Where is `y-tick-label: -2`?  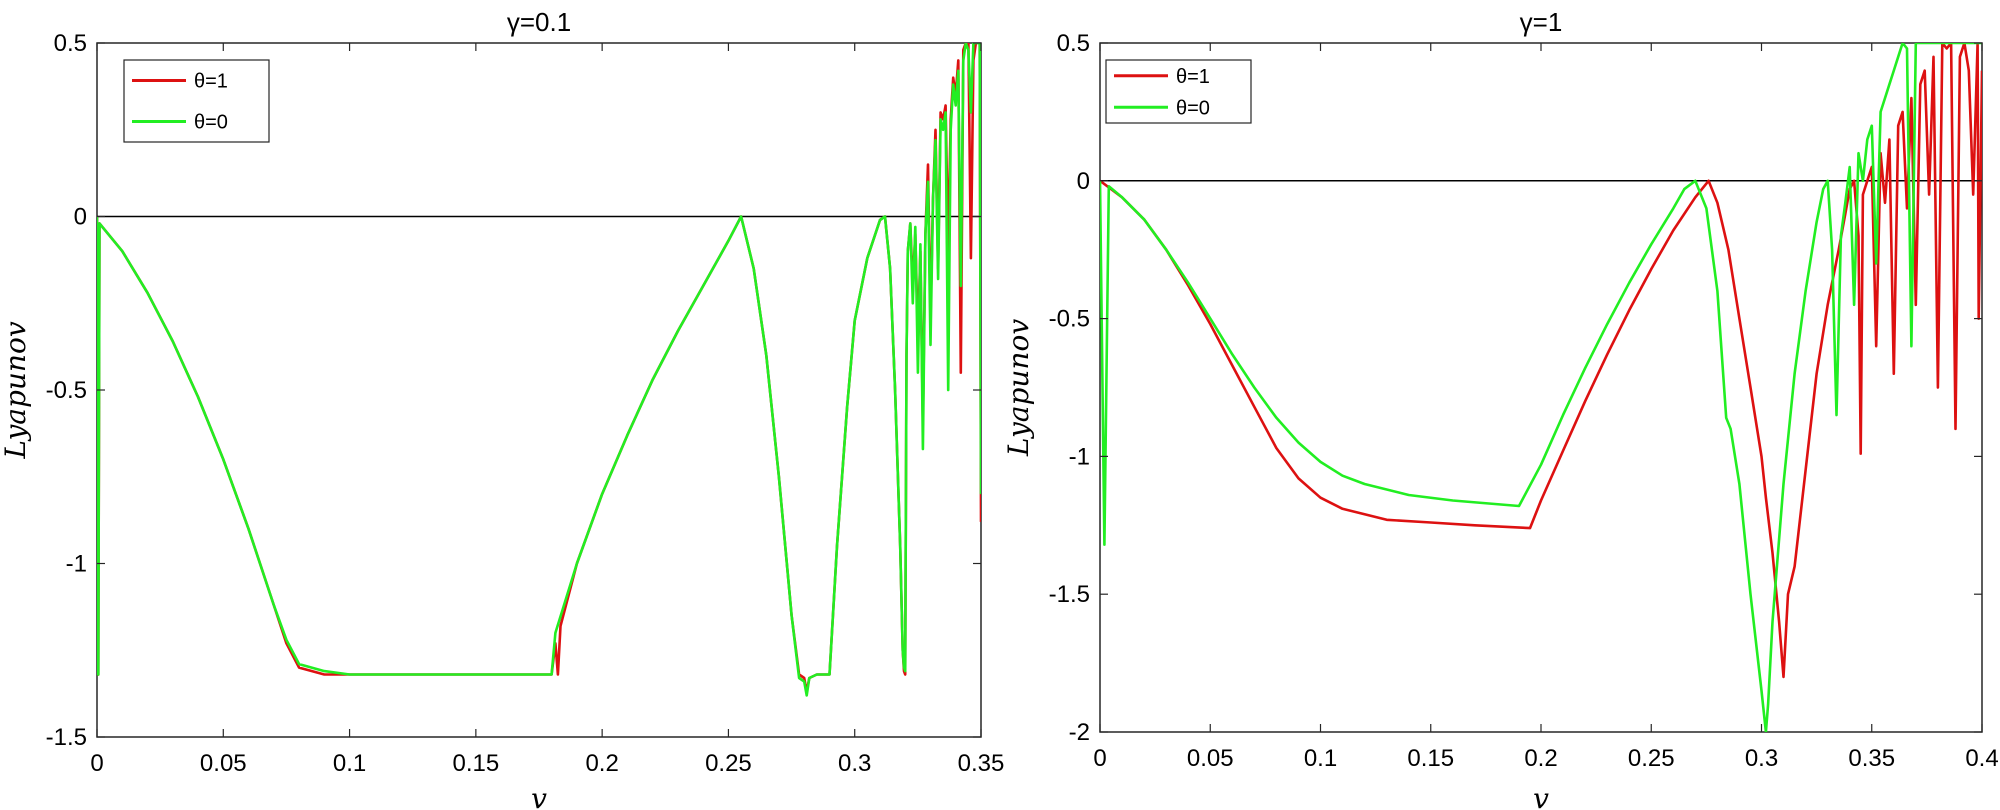
y-tick-label: -2 is located at coordinates (1079, 732).